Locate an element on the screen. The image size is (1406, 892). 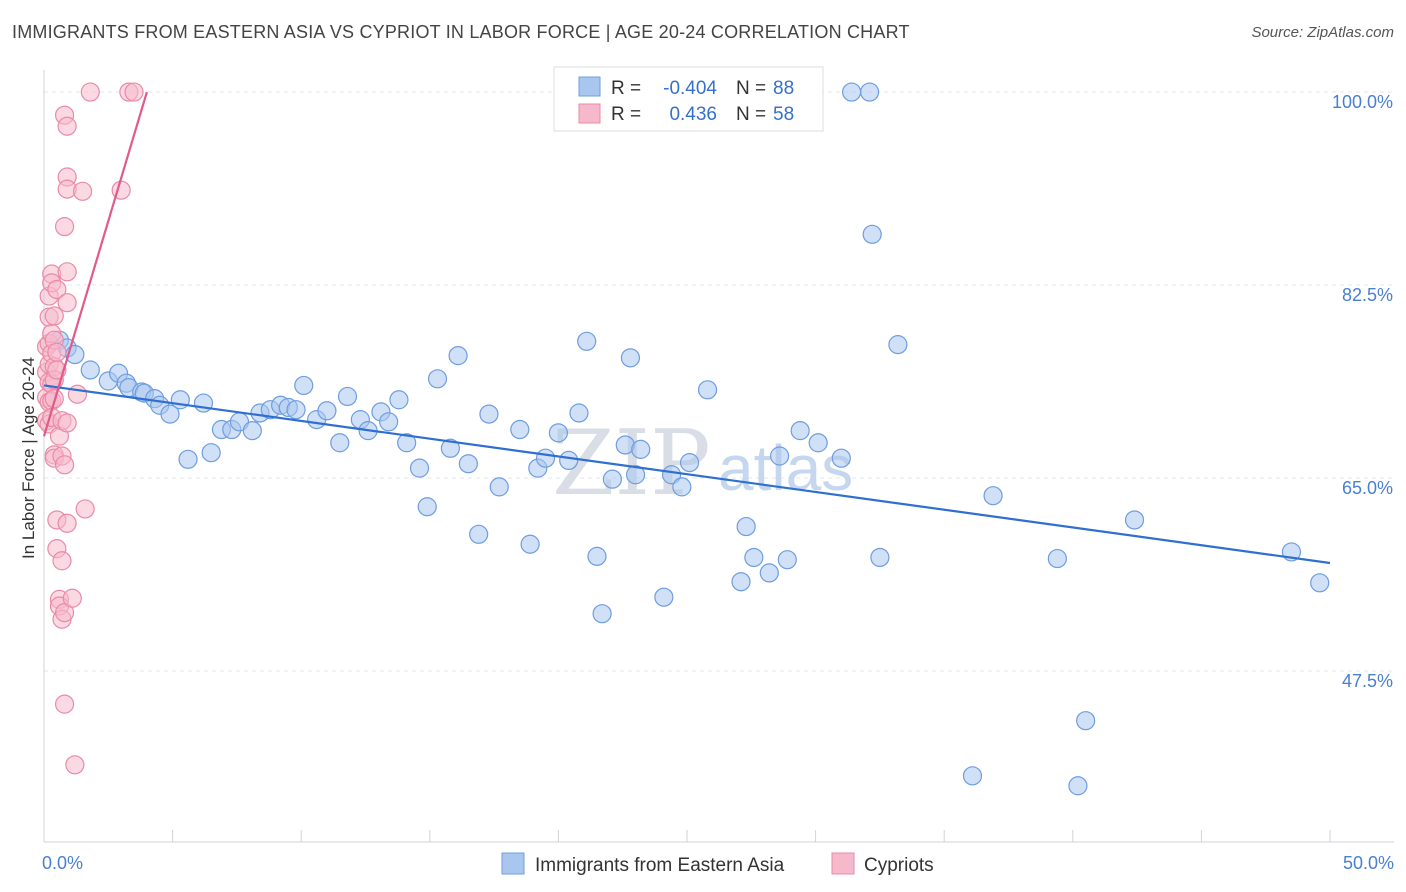
legend-swatch-cypriots is located at coordinates (843, 863).